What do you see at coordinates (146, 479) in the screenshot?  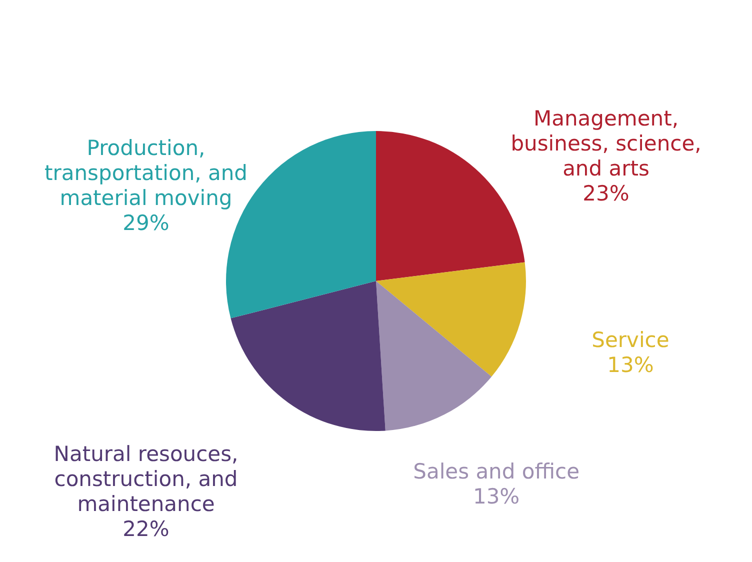 I see `slice-label: Natural resouces, construction, and maintenance` at bounding box center [146, 479].